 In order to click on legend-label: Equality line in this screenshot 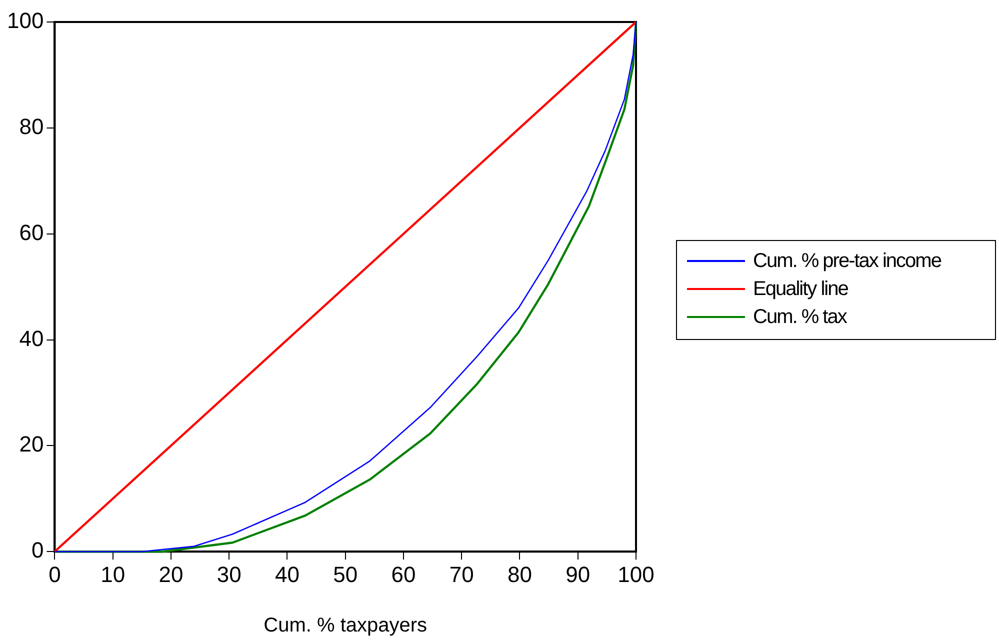, I will do `click(800, 289)`.